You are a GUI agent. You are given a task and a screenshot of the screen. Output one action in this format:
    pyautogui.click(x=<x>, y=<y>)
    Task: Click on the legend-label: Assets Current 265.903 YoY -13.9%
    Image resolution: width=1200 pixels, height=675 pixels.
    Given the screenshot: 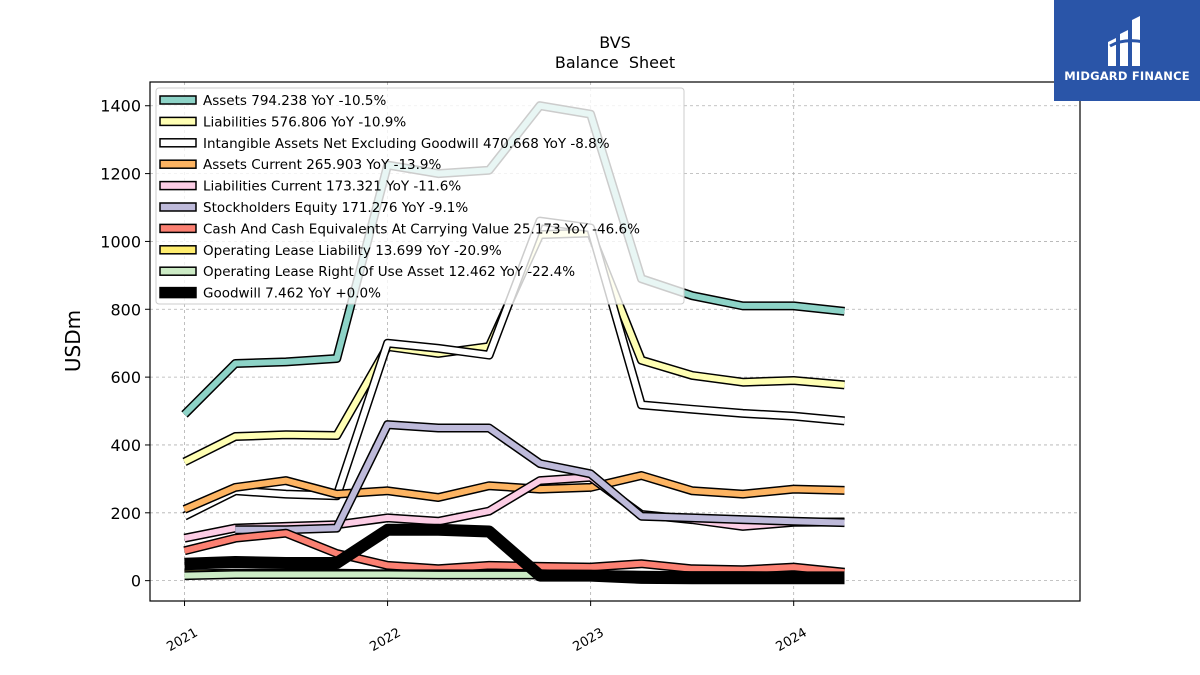 What is the action you would take?
    pyautogui.click(x=322, y=165)
    